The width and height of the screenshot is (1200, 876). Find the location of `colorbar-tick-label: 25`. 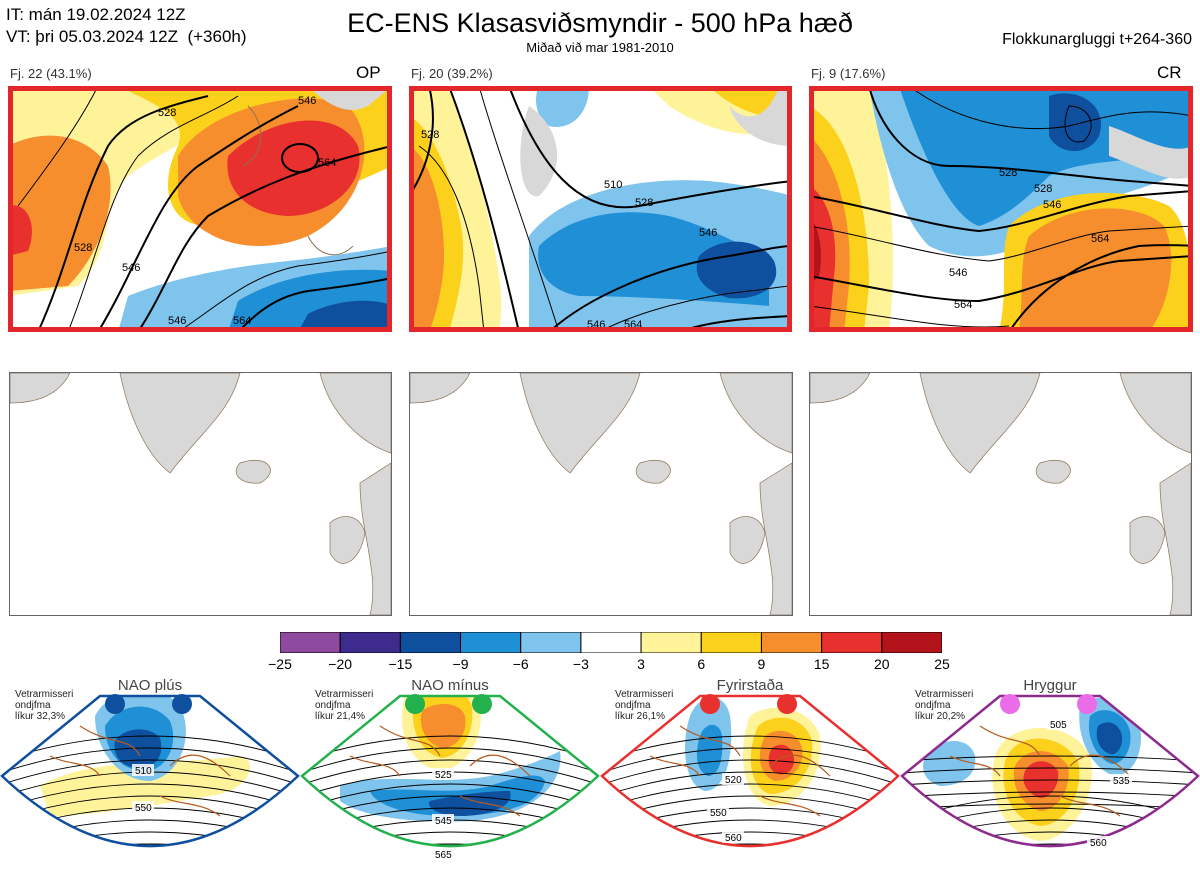

colorbar-tick-label: 25 is located at coordinates (942, 664).